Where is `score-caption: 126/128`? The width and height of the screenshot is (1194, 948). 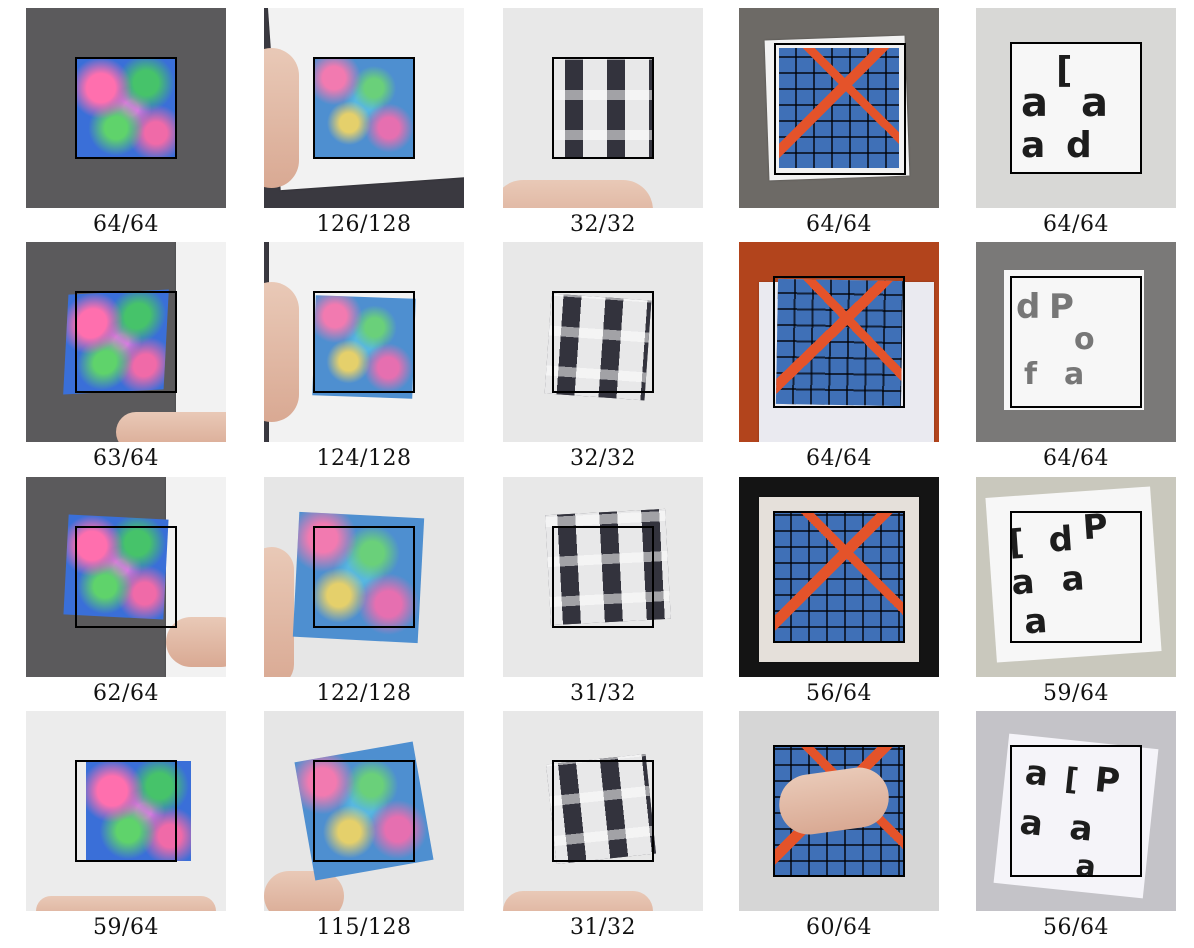 score-caption: 126/128 is located at coordinates (364, 224).